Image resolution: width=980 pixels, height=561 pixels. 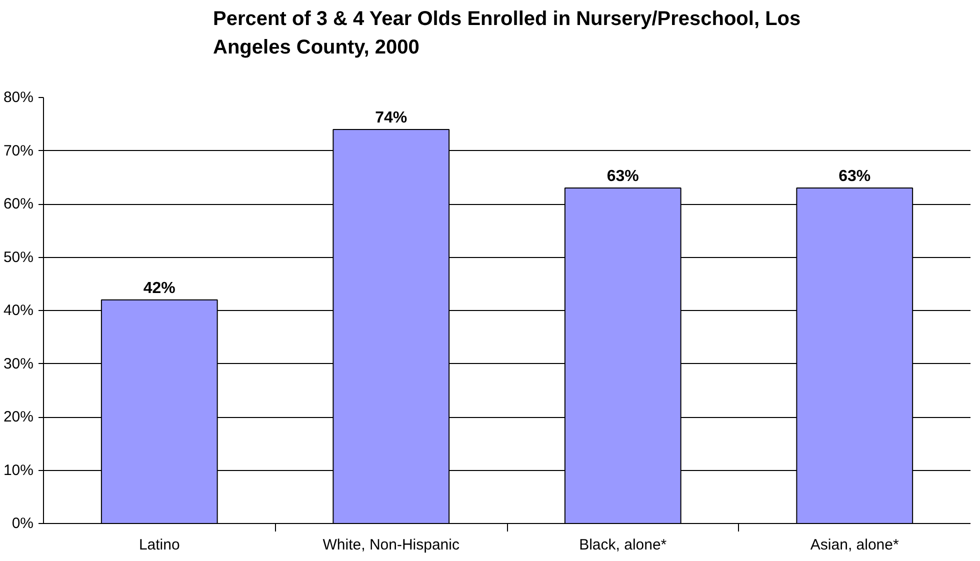 What do you see at coordinates (18, 363) in the screenshot?
I see `y-tick-label: 30%` at bounding box center [18, 363].